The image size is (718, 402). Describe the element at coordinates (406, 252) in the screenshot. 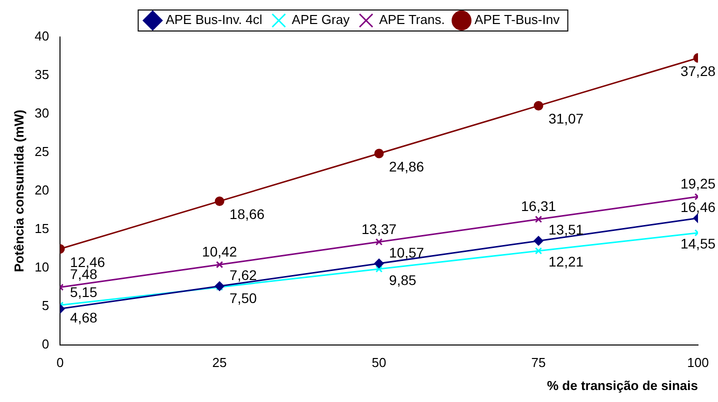

I see `data-label: 10,57` at that location.